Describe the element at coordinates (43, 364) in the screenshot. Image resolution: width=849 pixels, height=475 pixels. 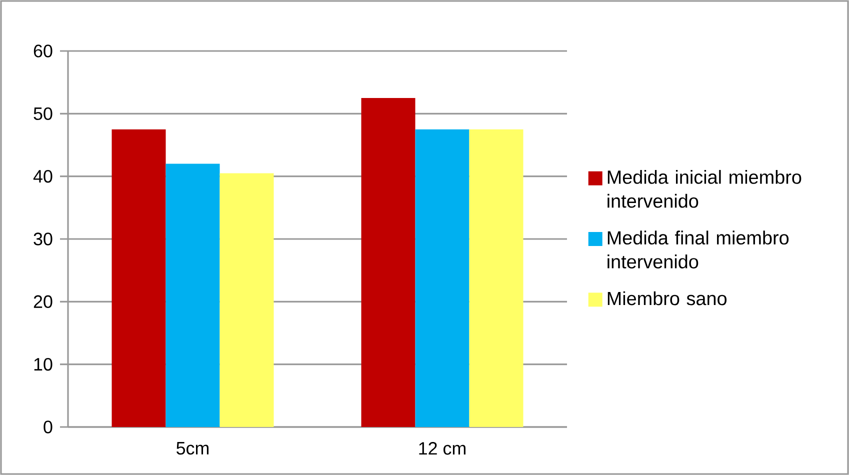
I see `y-tick-label: 10` at that location.